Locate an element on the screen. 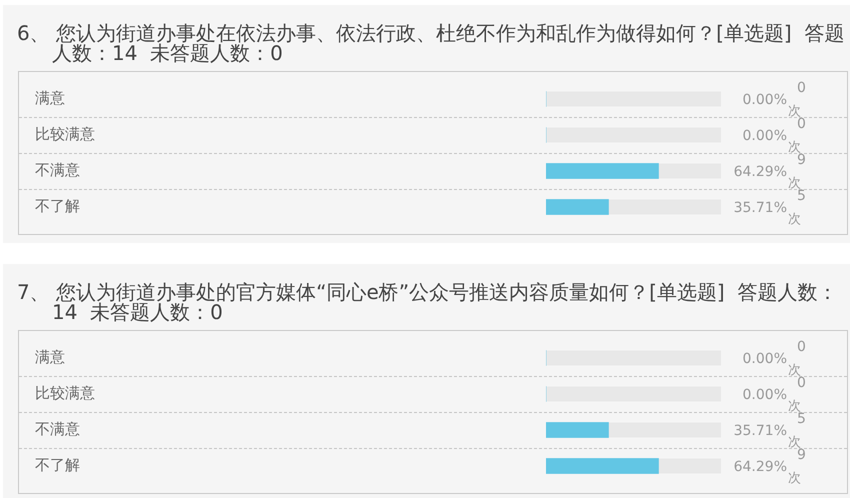 This screenshot has height=498, width=850. chart-title: 6、 您认为街道办事处在依法办事、依法行政、杜绝不作为和乱作为做得如何？[单选题] 答题人数：14 未答题人数：0 is located at coordinates (431, 43).